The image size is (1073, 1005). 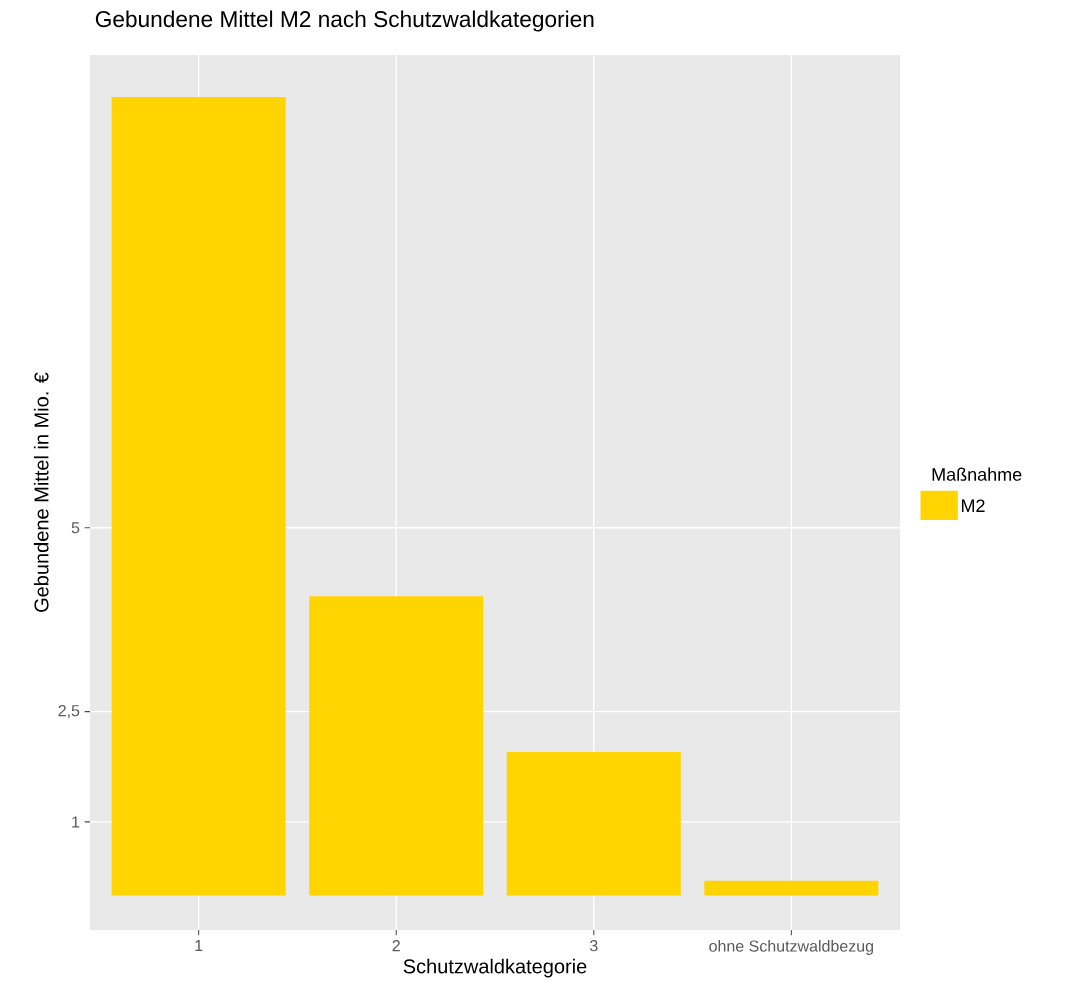 What do you see at coordinates (495, 968) in the screenshot?
I see `x-axis-title: Schutzwaldkategorie` at bounding box center [495, 968].